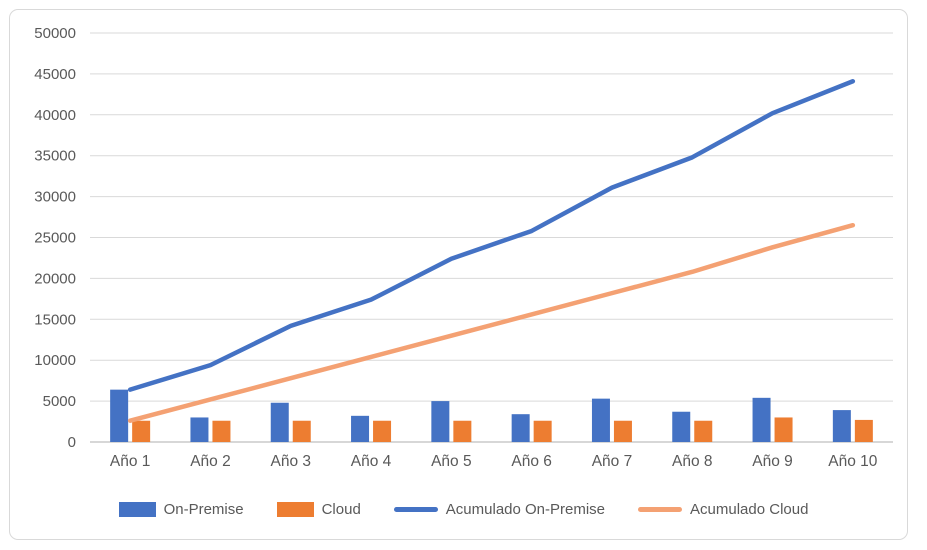 The width and height of the screenshot is (927, 550). I want to click on legend-label-acumulado-cloud: Acumulado Cloud, so click(749, 509).